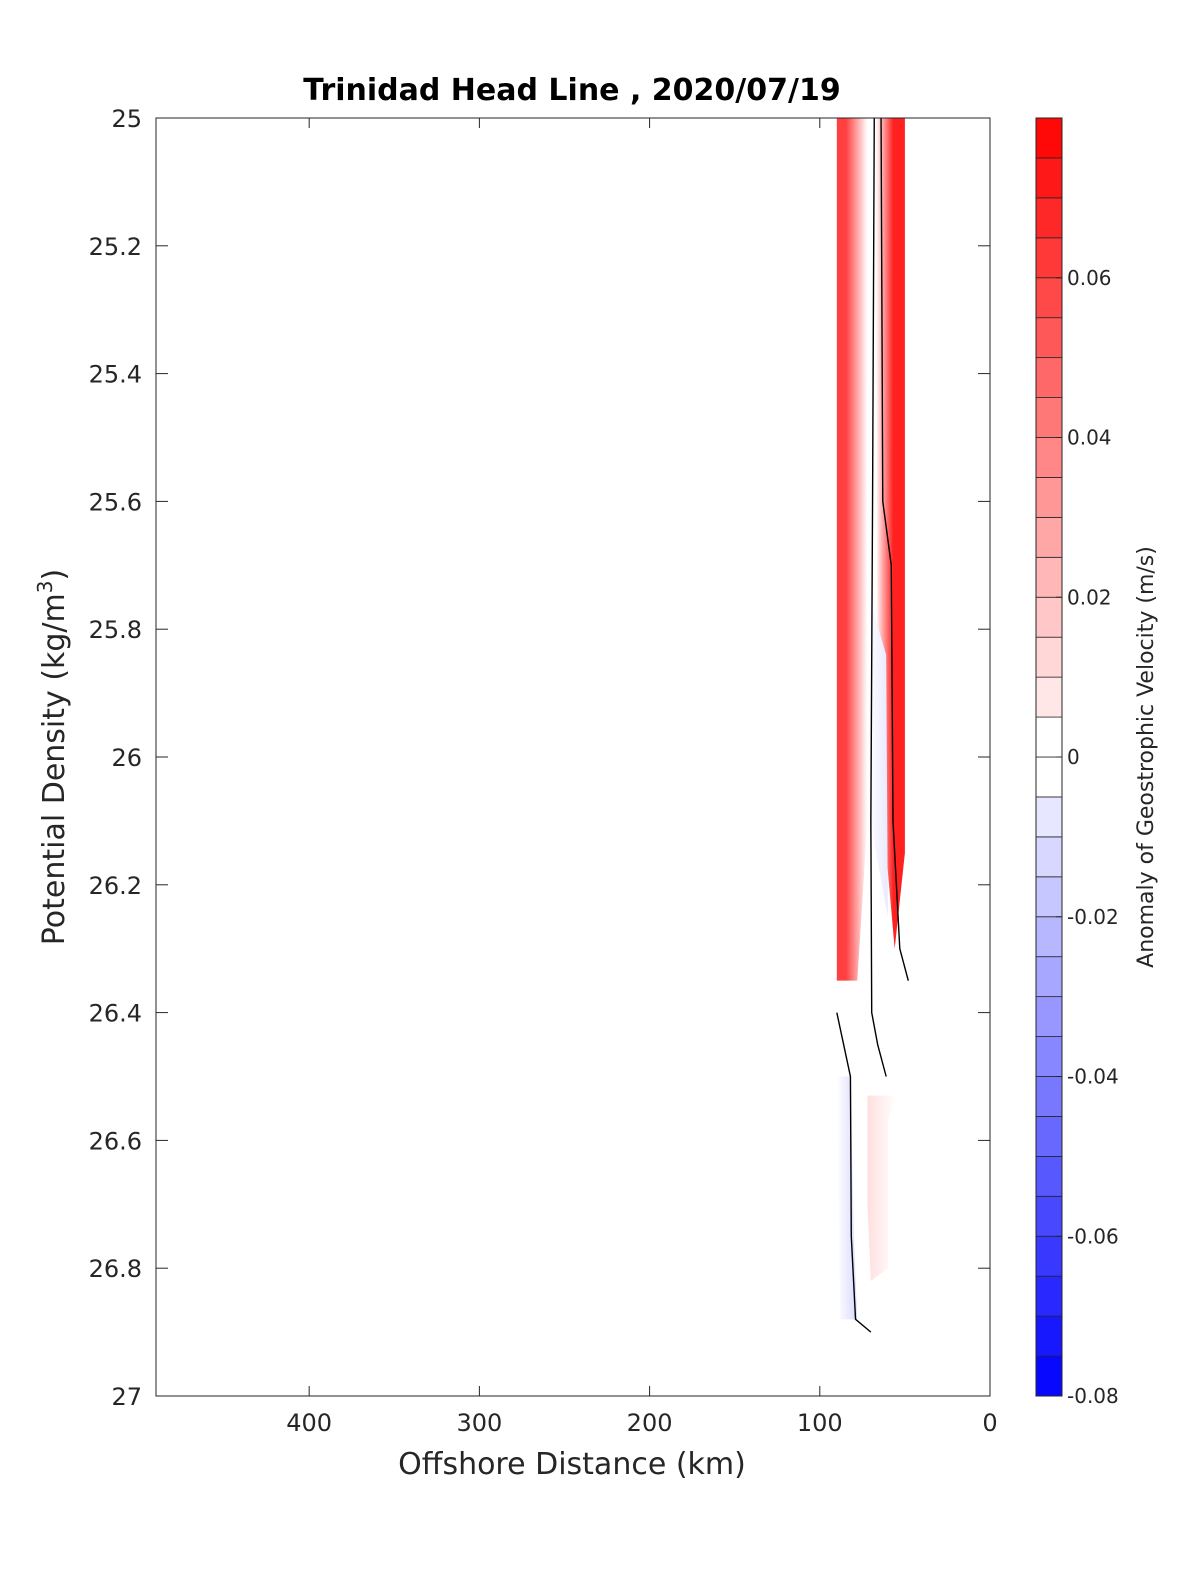  Describe the element at coordinates (115, 886) in the screenshot. I see `y-tick-label: 26.2` at that location.